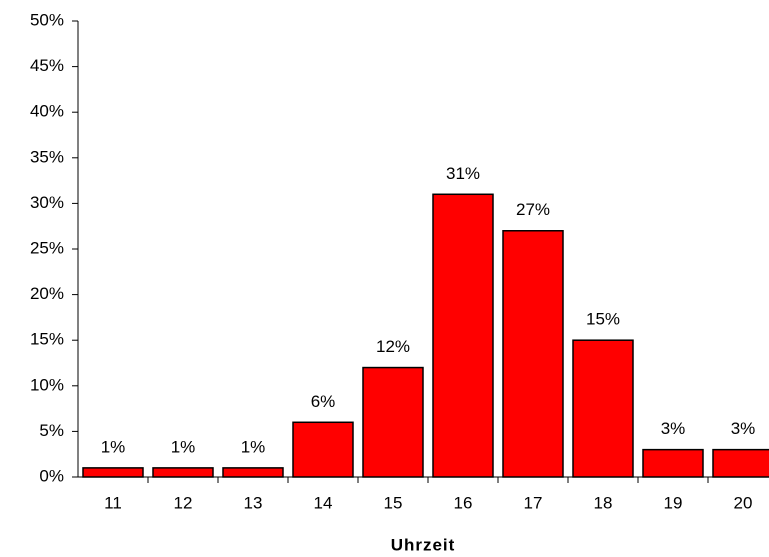 The image size is (769, 557). What do you see at coordinates (323, 401) in the screenshot?
I see `value-label: 6%` at bounding box center [323, 401].